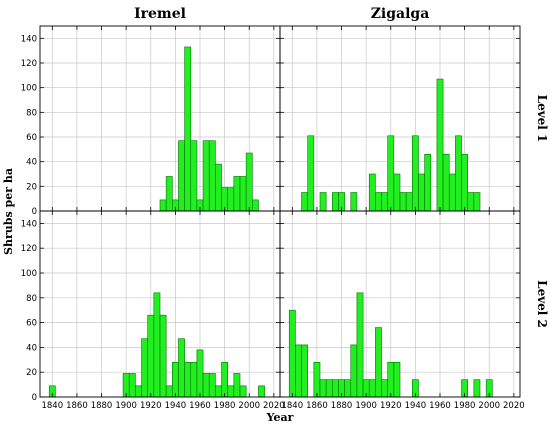  Describe the element at coordinates (34, 398) in the screenshot. I see `y-tick-label: 0` at that location.